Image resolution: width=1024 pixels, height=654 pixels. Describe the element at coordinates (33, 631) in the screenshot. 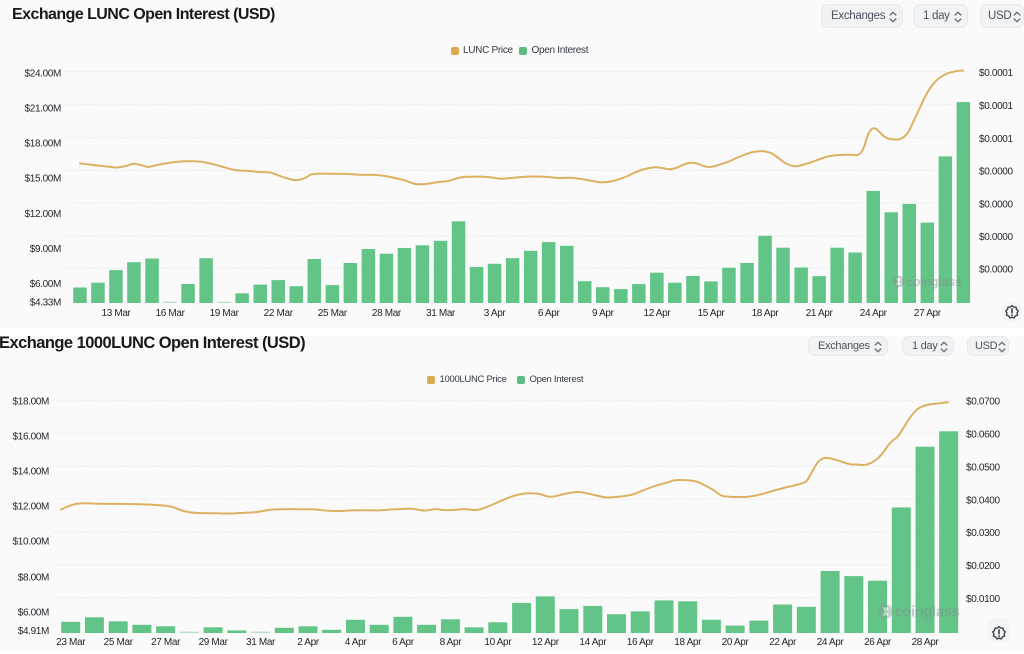

I see `svg-text: $4.91M` at that location.